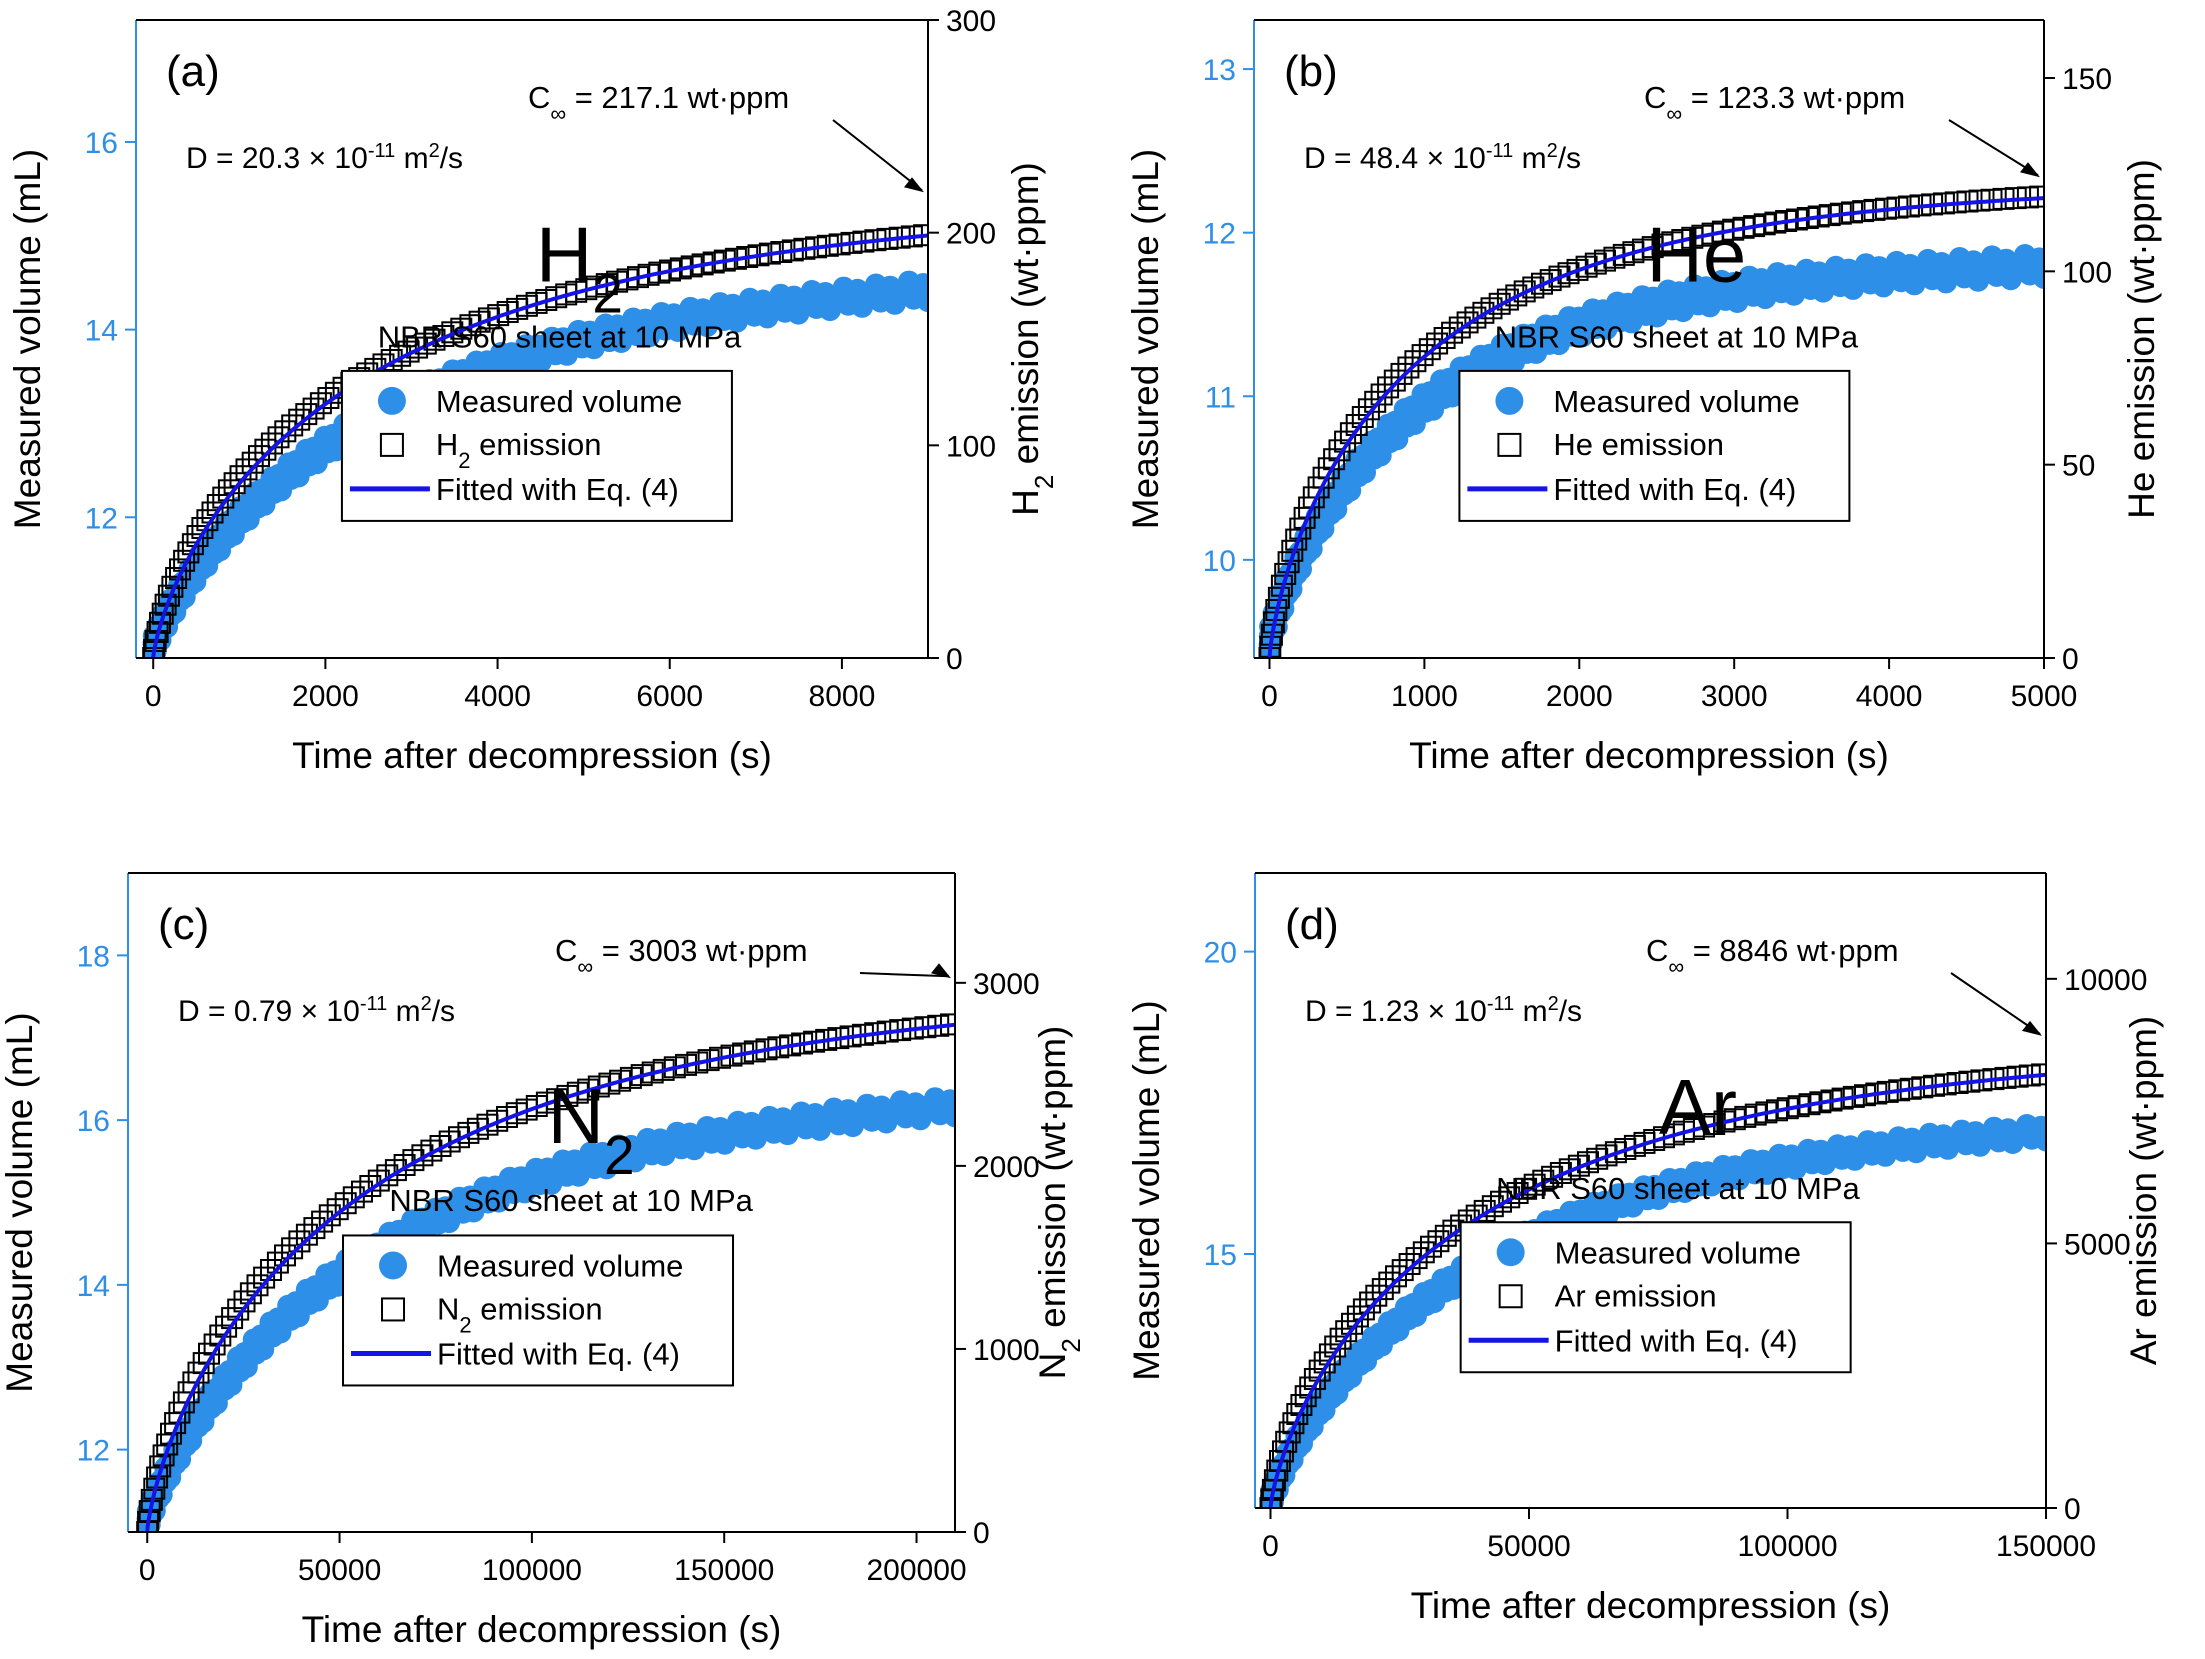 This screenshot has height=1659, width=2205. What do you see at coordinates (536, 445) in the screenshot?
I see `legend-box` at bounding box center [536, 445].